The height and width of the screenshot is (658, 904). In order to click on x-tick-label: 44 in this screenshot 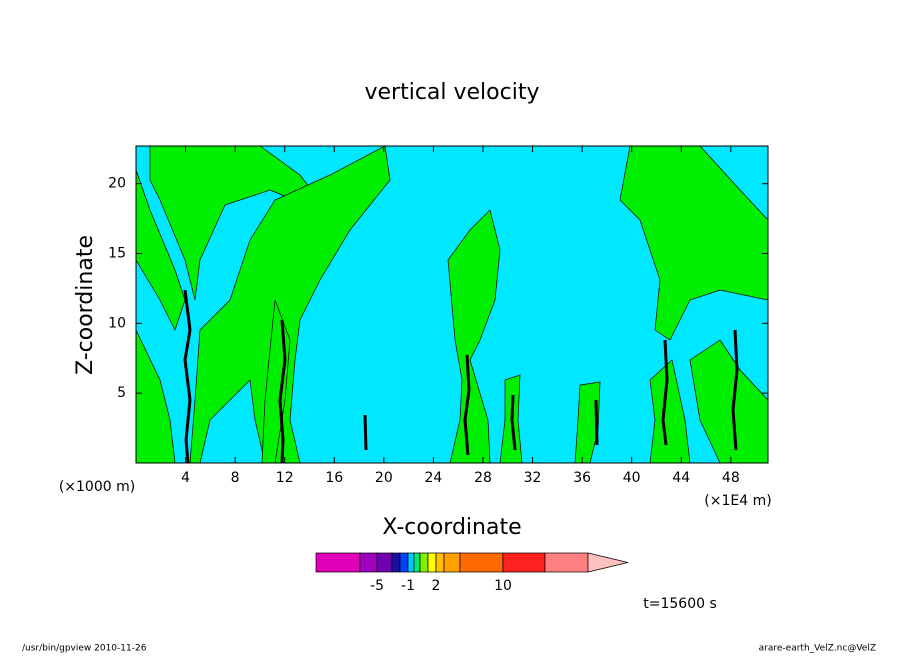, I will do `click(681, 478)`.